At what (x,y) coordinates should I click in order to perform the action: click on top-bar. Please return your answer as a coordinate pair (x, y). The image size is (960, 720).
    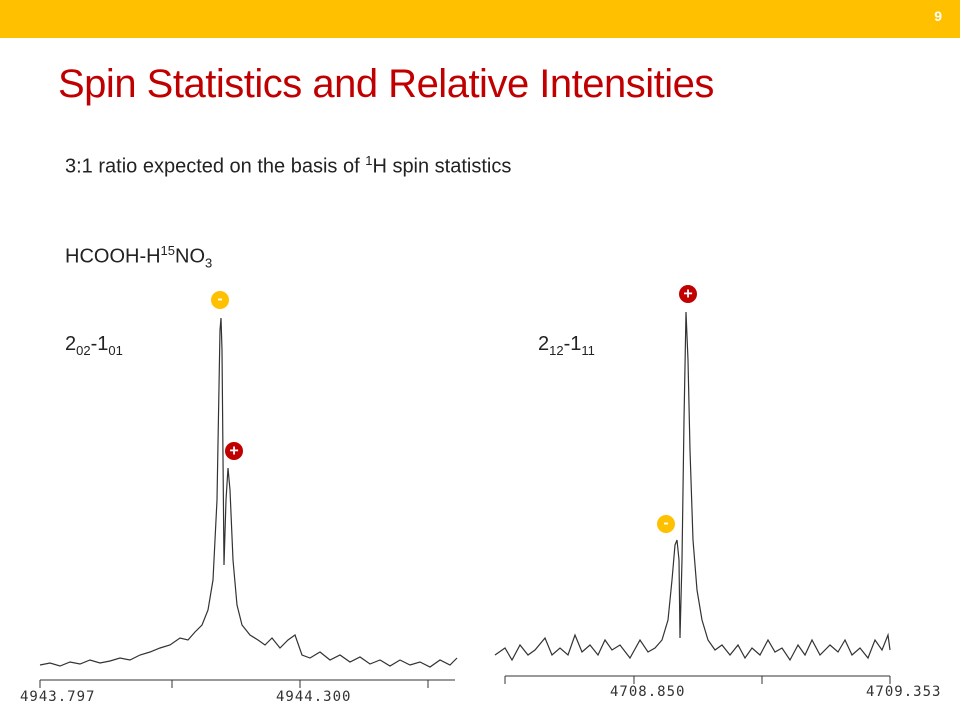
    Looking at the image, I should click on (480, 19).